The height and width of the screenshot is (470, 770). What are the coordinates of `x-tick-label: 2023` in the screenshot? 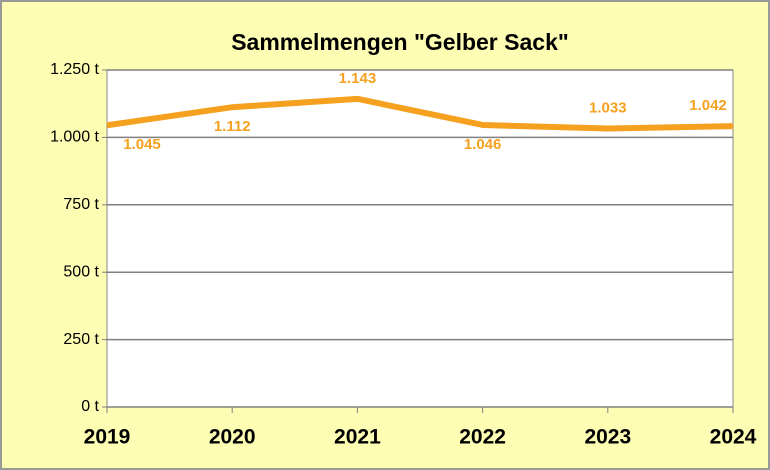 It's located at (607, 437).